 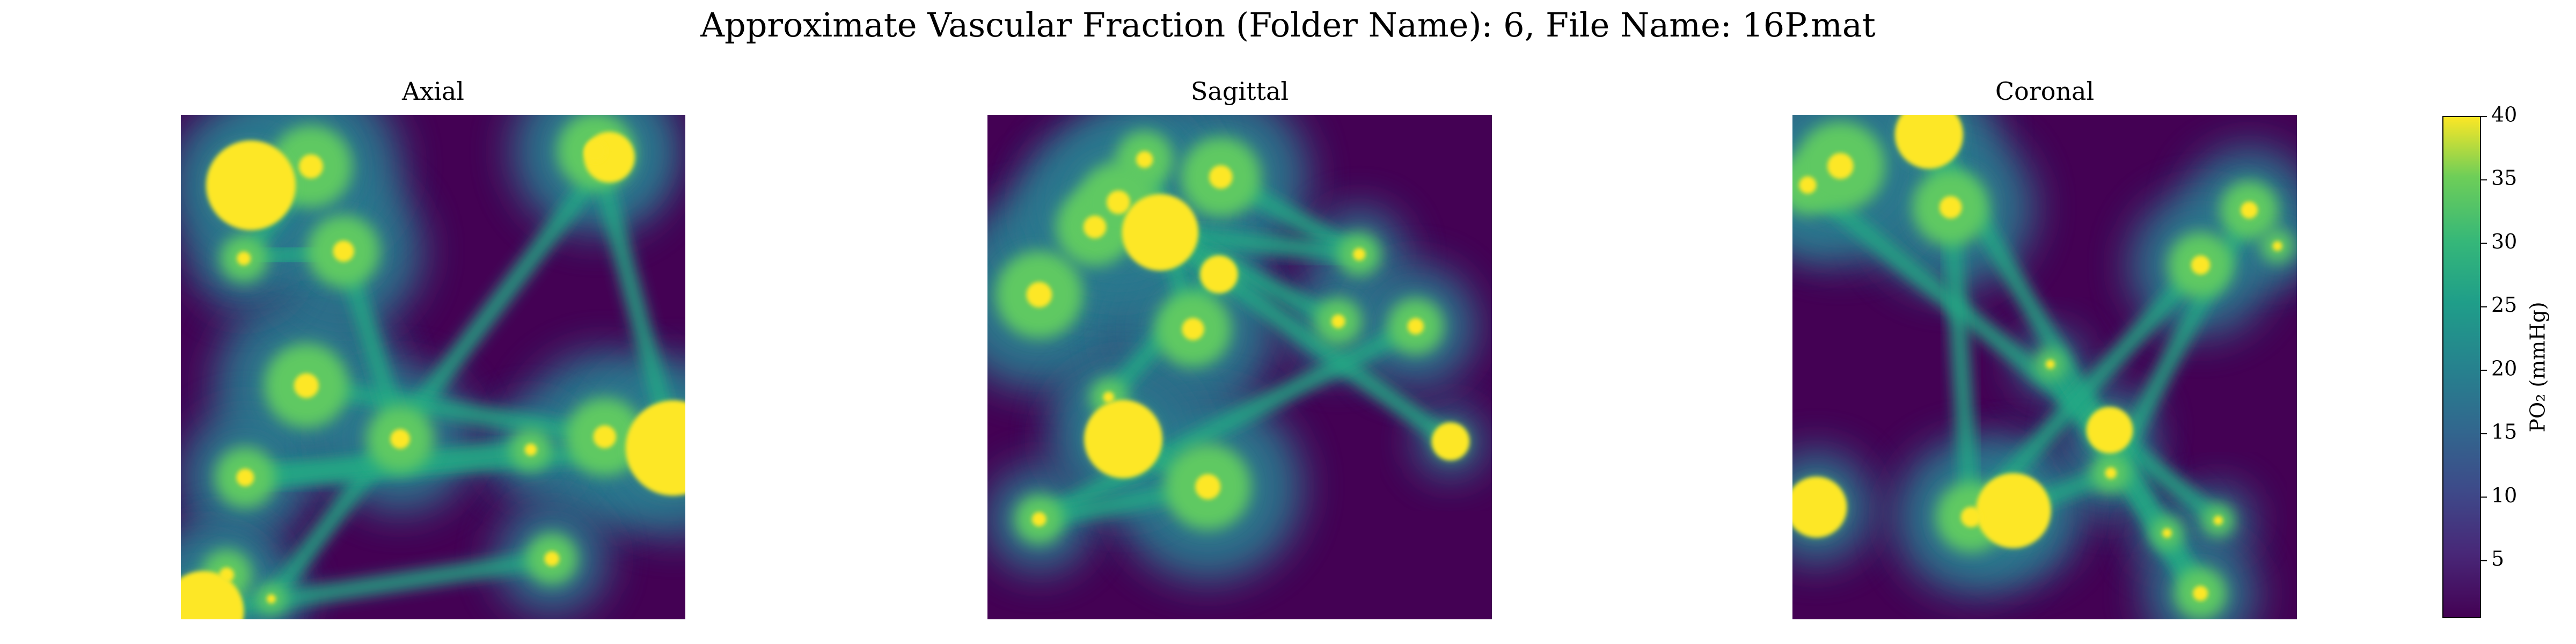 I want to click on colorbar-tick-label: 40, so click(x=2504, y=115).